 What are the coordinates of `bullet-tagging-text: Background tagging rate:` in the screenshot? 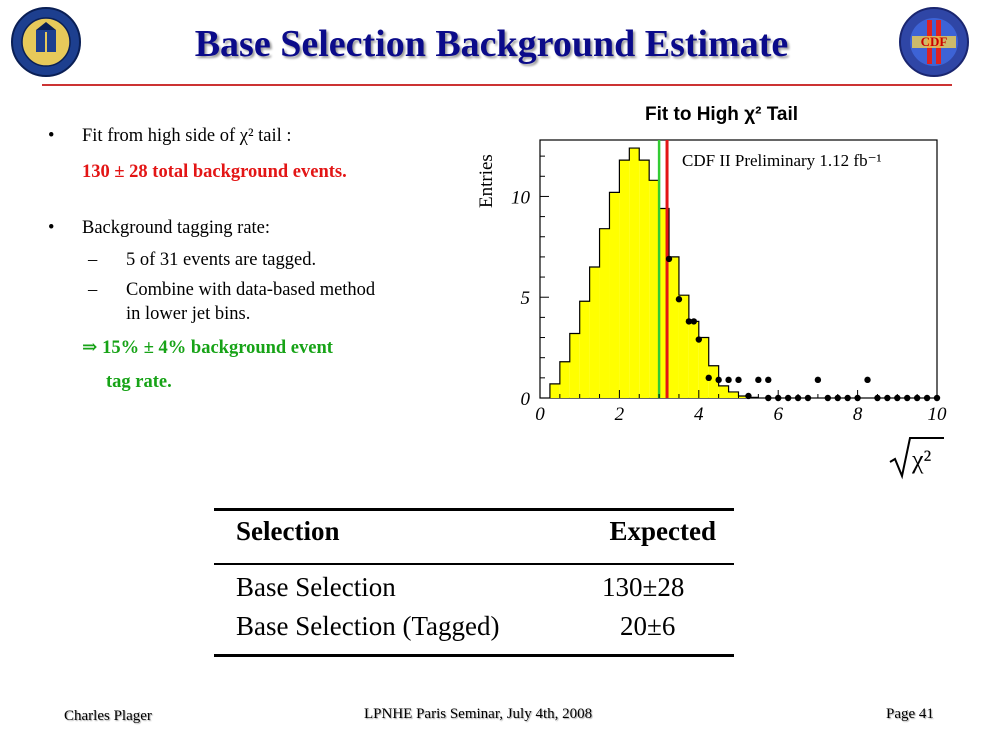 It's located at (176, 228).